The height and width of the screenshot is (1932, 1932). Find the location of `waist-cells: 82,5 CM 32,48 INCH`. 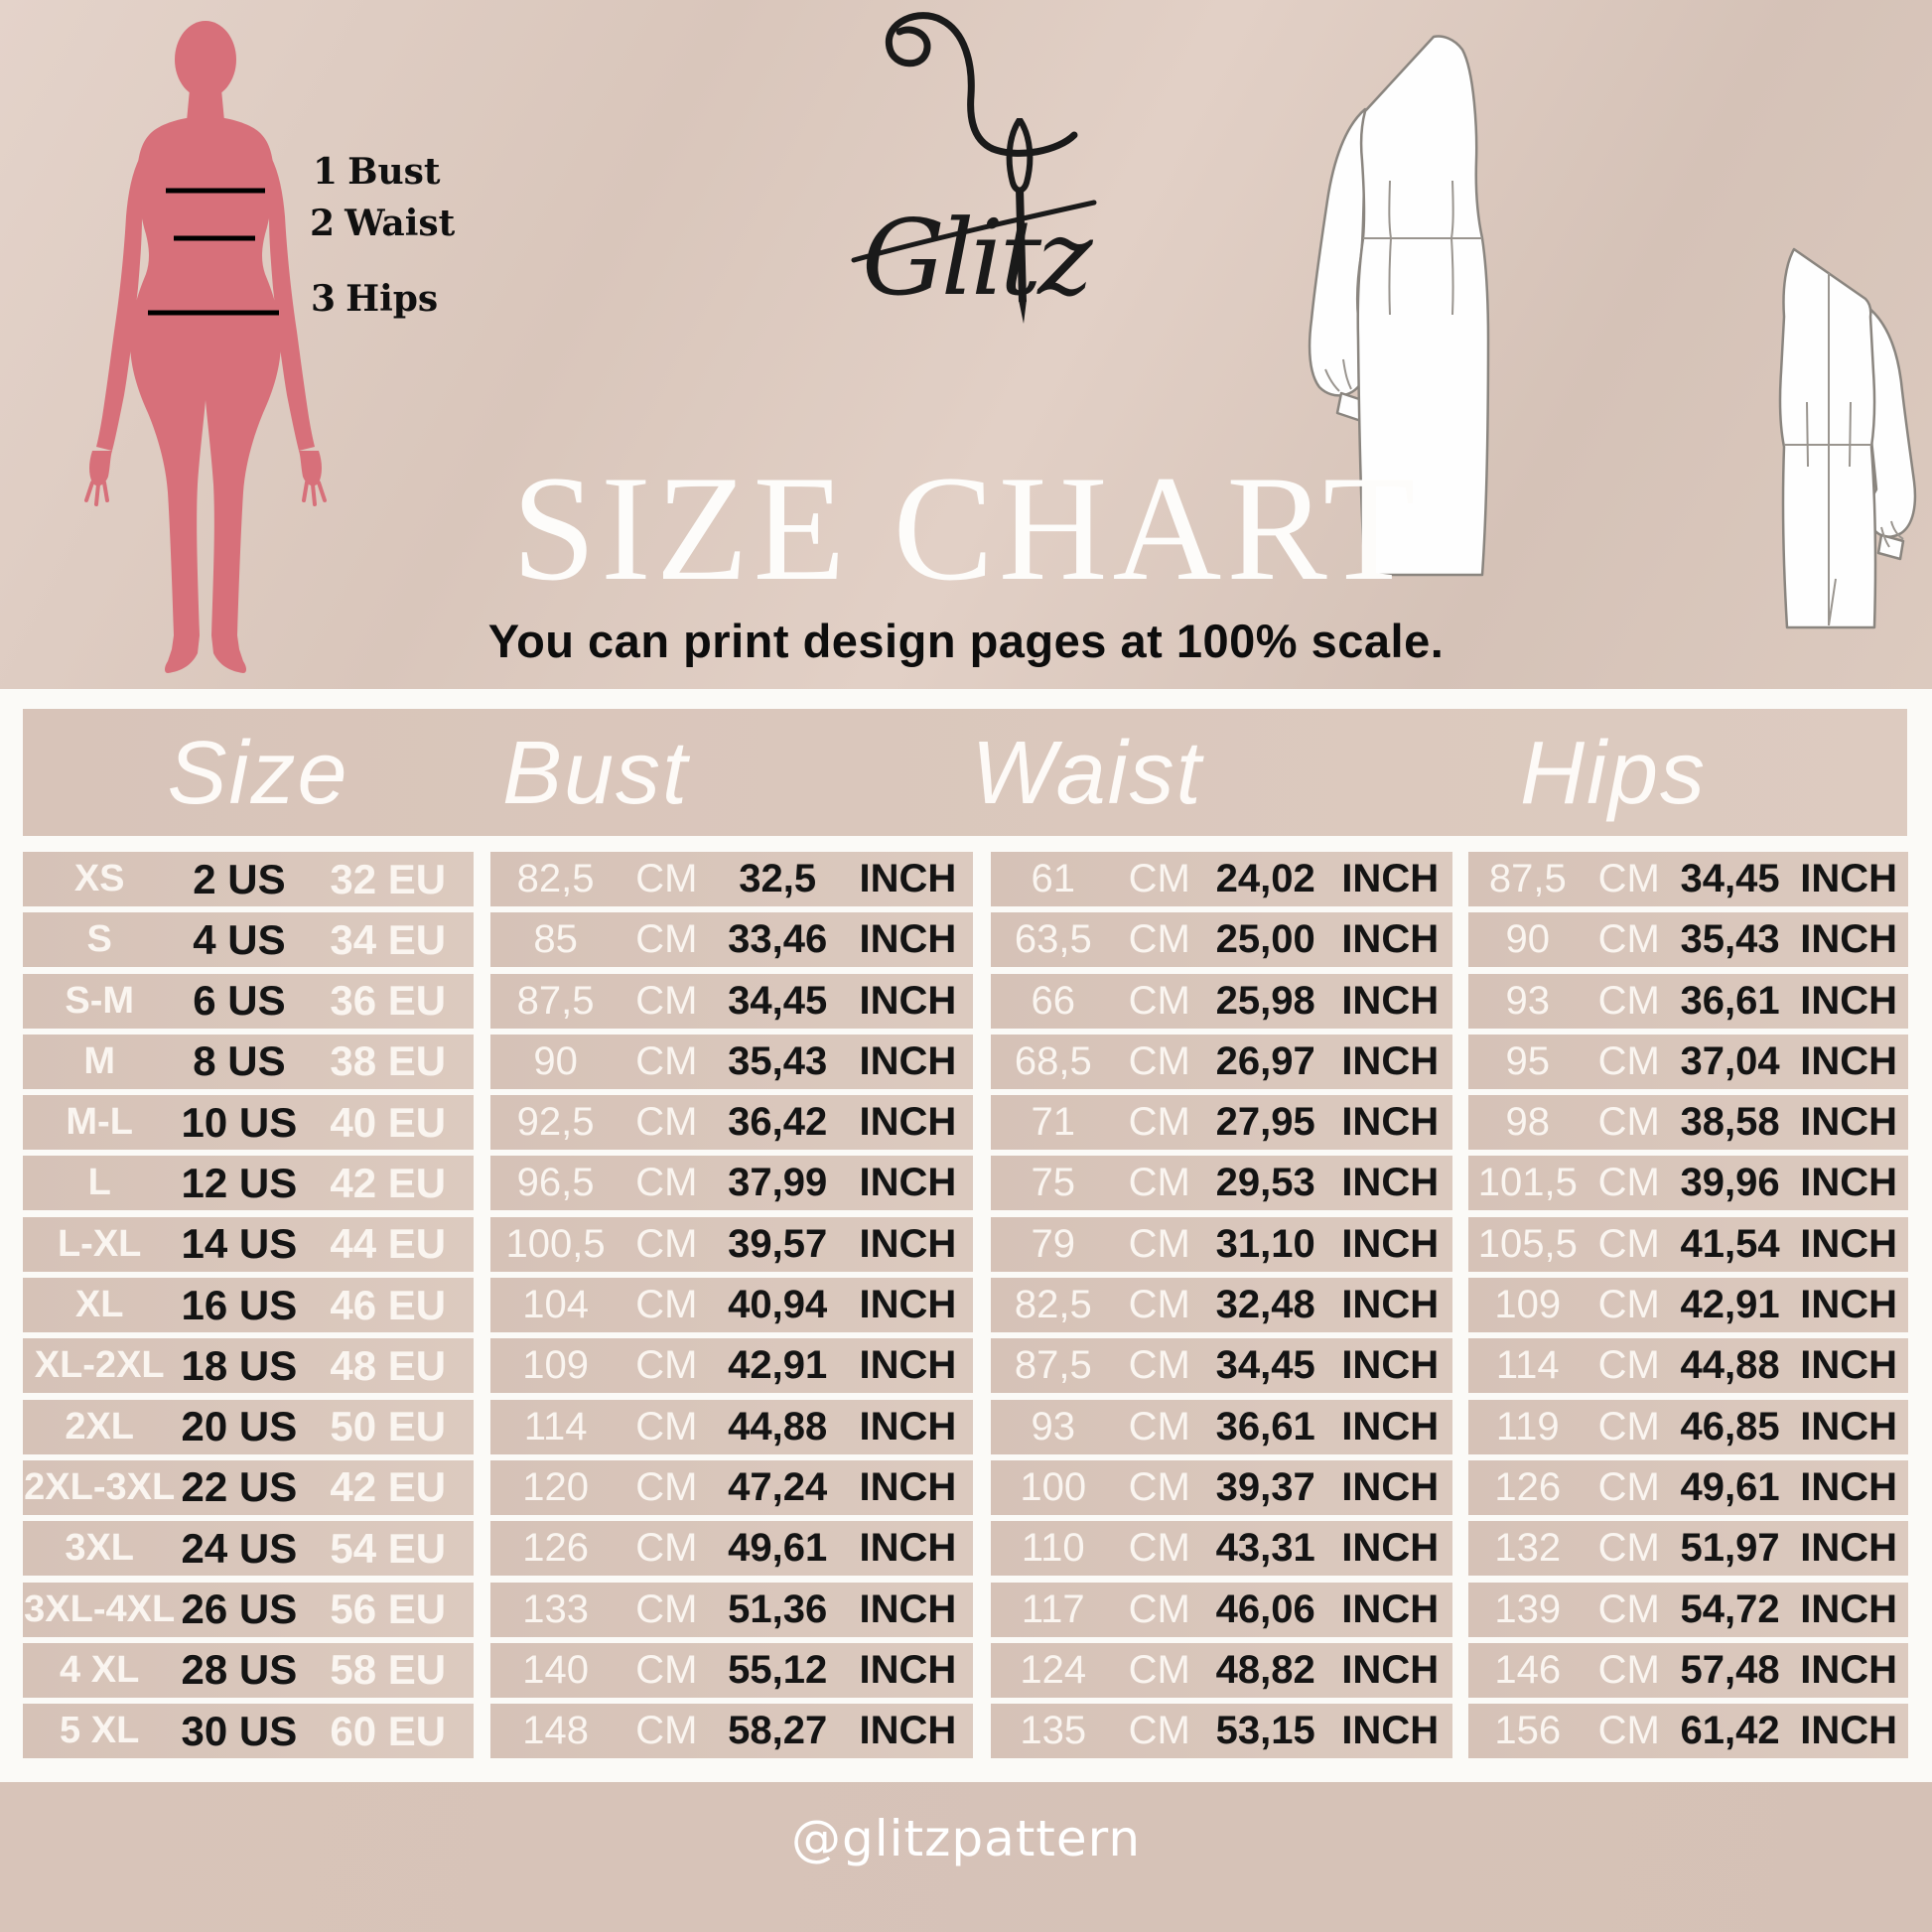

waist-cells: 82,5 CM 32,48 INCH is located at coordinates (1221, 1305).